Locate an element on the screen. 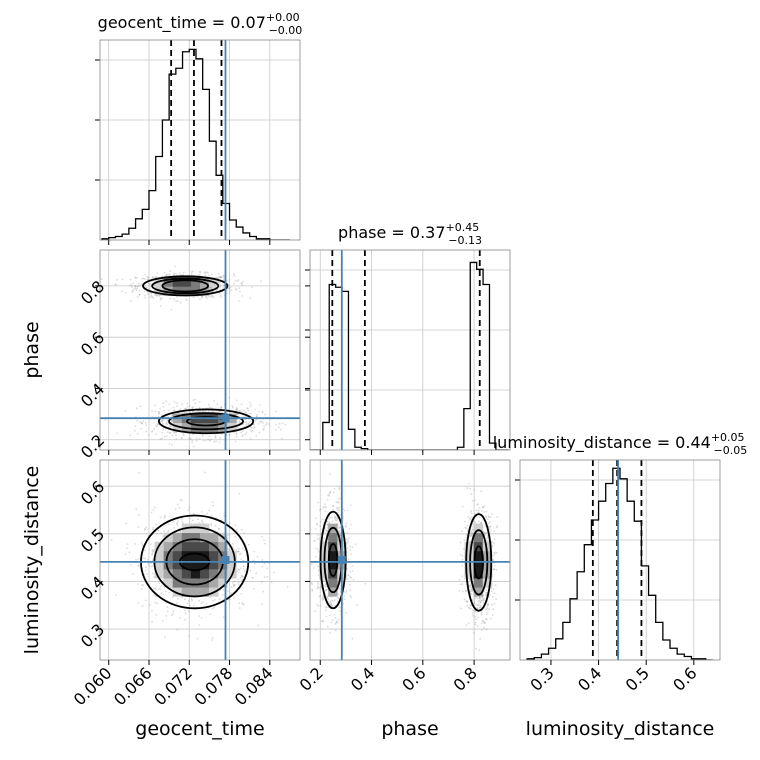 The width and height of the screenshot is (760, 760). x-axis-label-geocent_time: geocent_time is located at coordinates (199, 729).